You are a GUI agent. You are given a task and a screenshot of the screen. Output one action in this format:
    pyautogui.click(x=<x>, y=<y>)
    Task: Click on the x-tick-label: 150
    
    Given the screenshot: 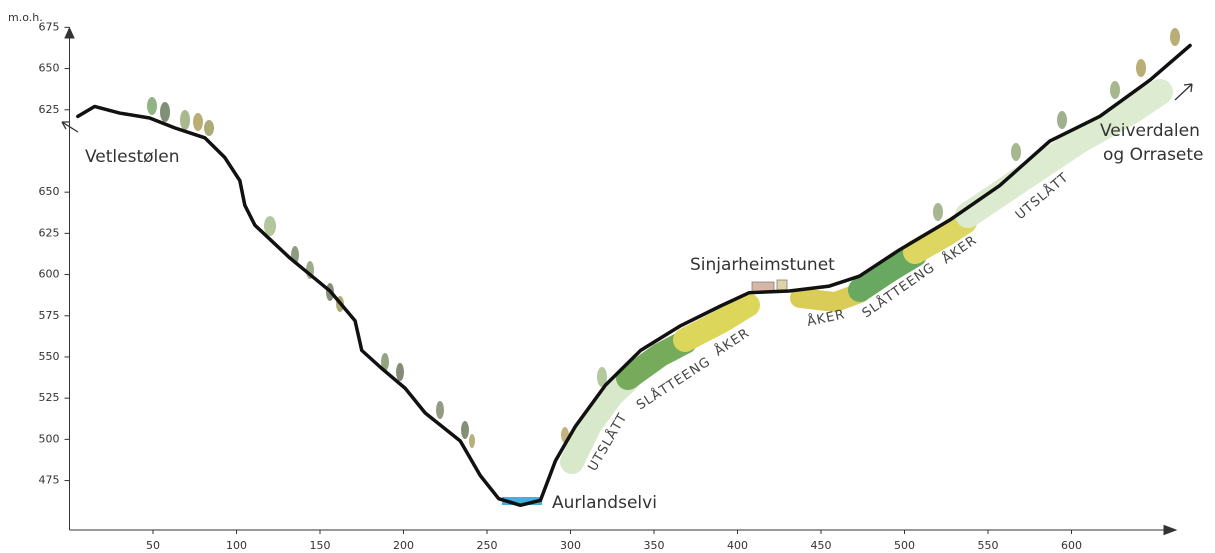 What is the action you would take?
    pyautogui.click(x=320, y=545)
    